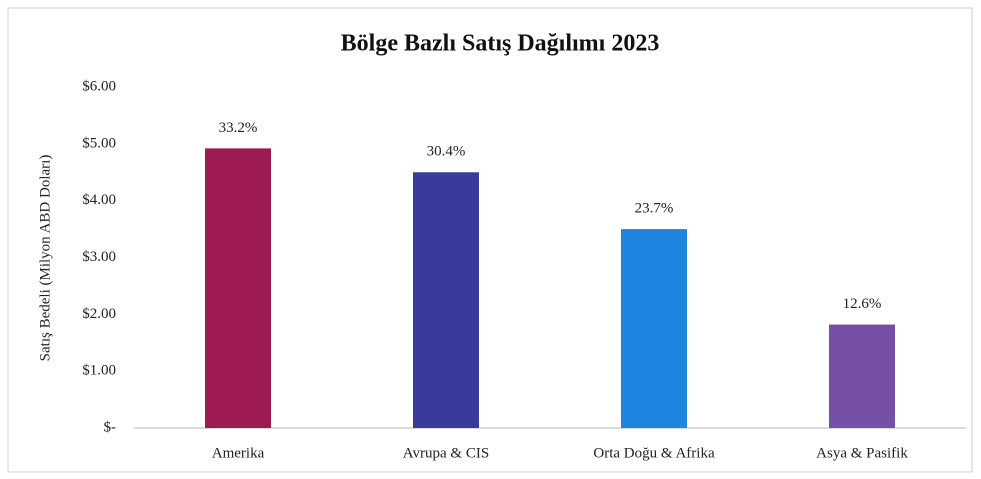 This screenshot has width=981, height=479. I want to click on y-tick-label: $4.00, so click(99, 200).